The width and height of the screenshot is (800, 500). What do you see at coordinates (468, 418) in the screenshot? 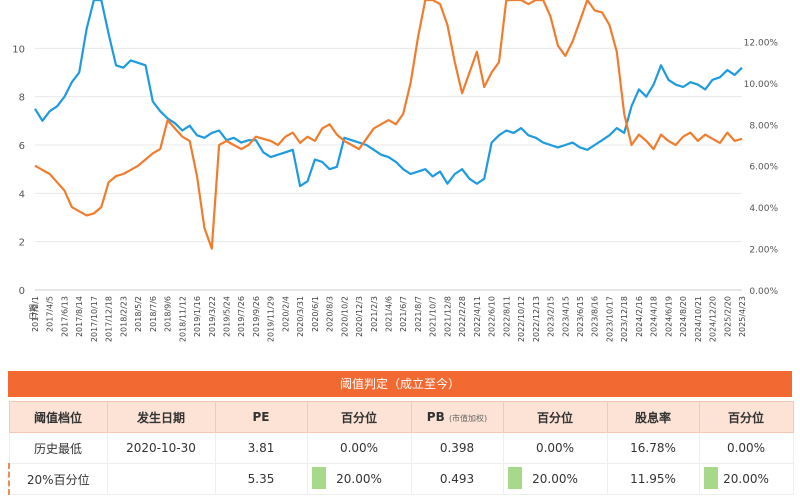
I see `header-pb-note: (市值加权)` at bounding box center [468, 418].